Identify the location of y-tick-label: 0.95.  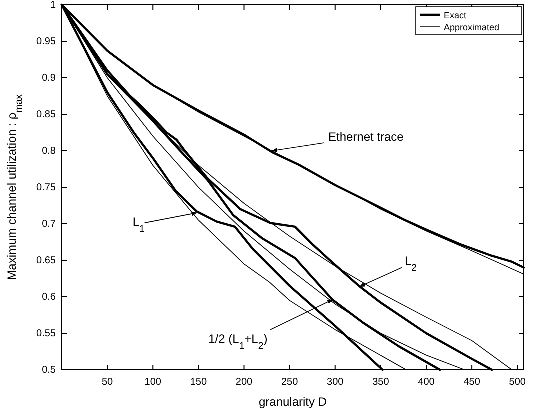
(46, 42).